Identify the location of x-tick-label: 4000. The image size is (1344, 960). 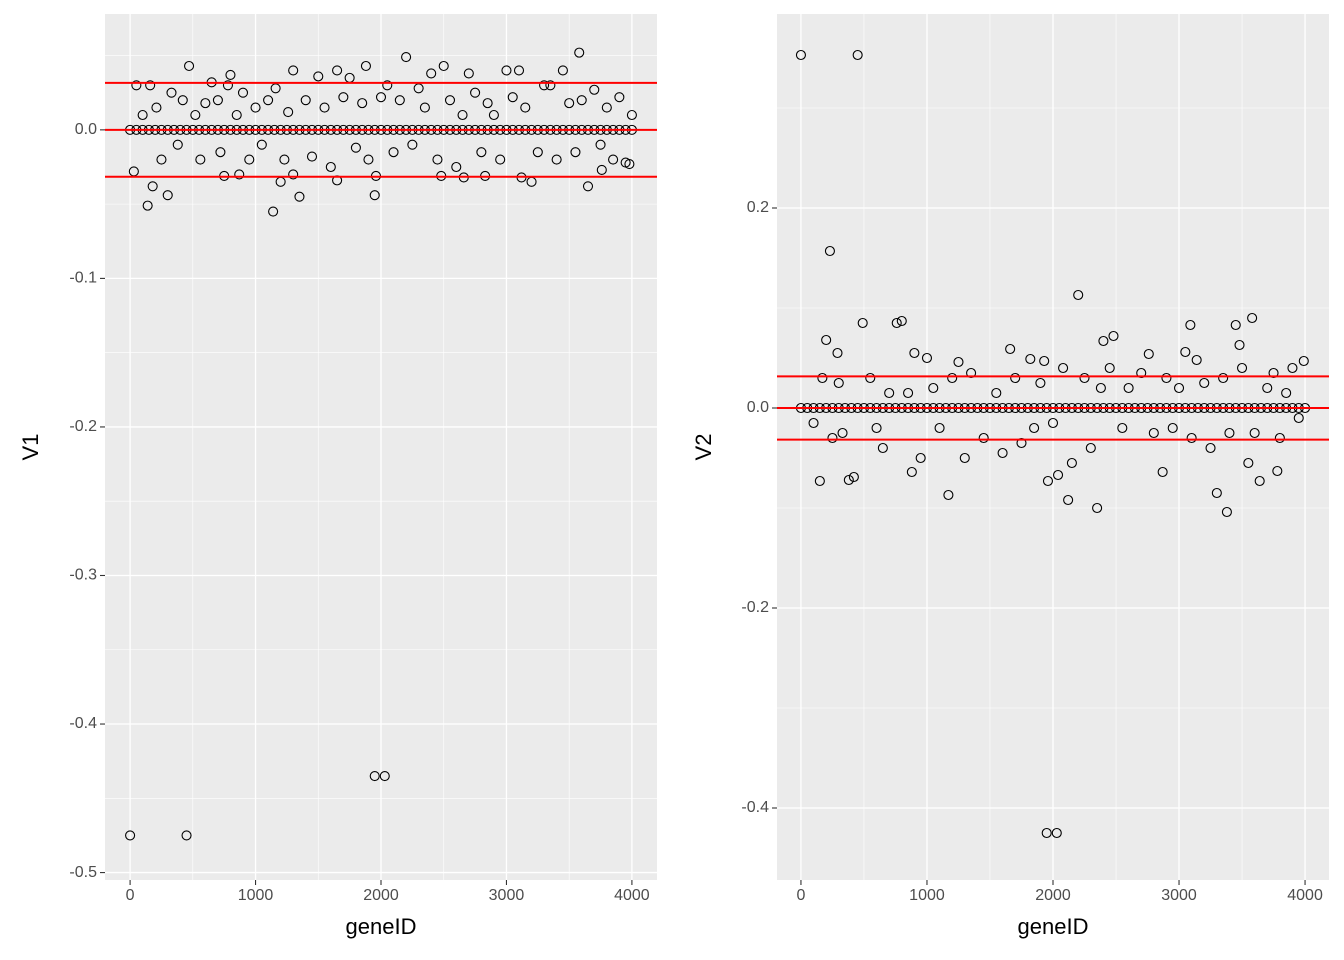
(632, 895).